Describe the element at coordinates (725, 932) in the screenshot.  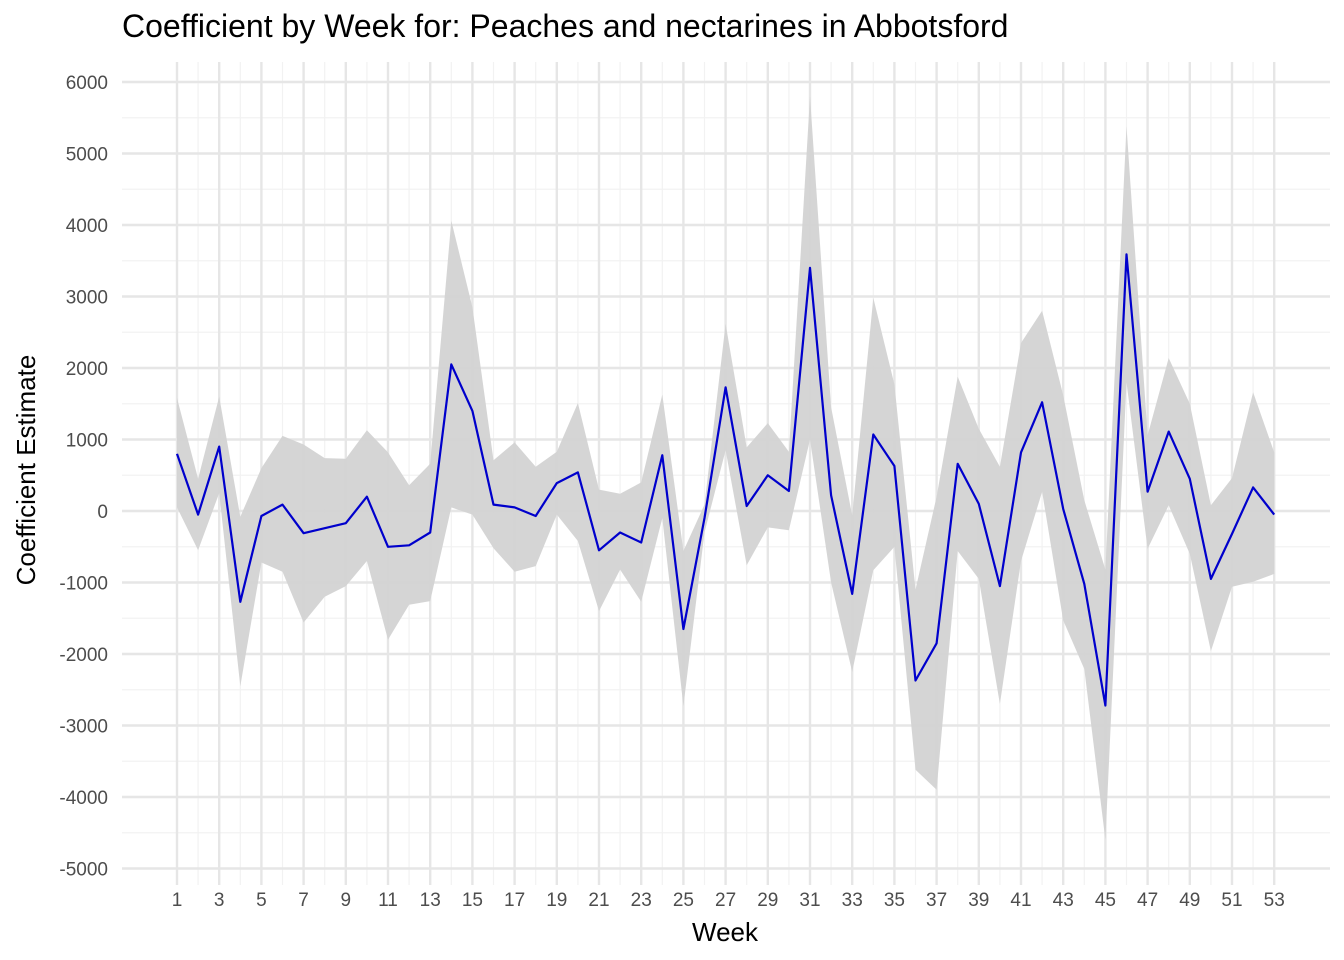
I see `x-axis-title: Week` at that location.